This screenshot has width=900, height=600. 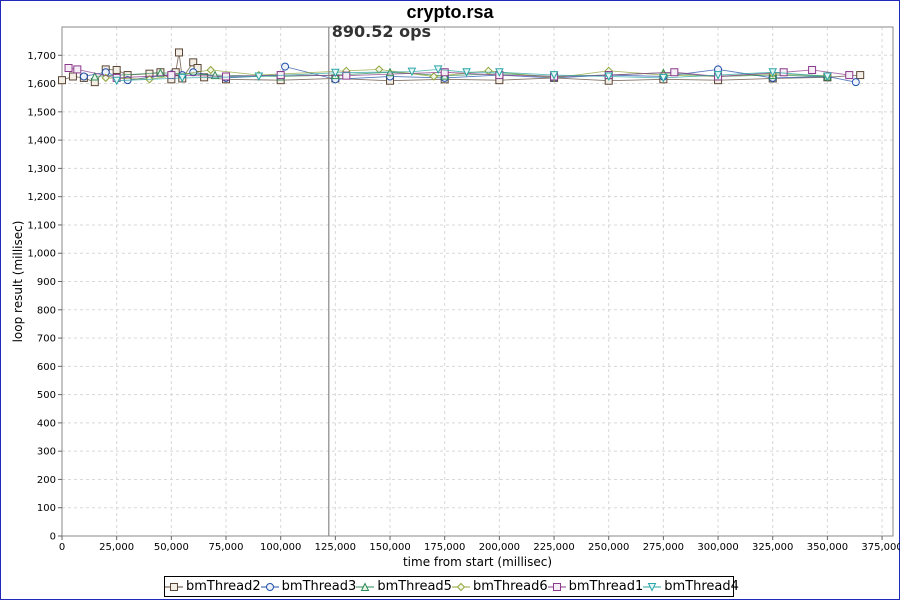 What do you see at coordinates (319, 586) in the screenshot?
I see `legend-label: bmThread3` at bounding box center [319, 586].